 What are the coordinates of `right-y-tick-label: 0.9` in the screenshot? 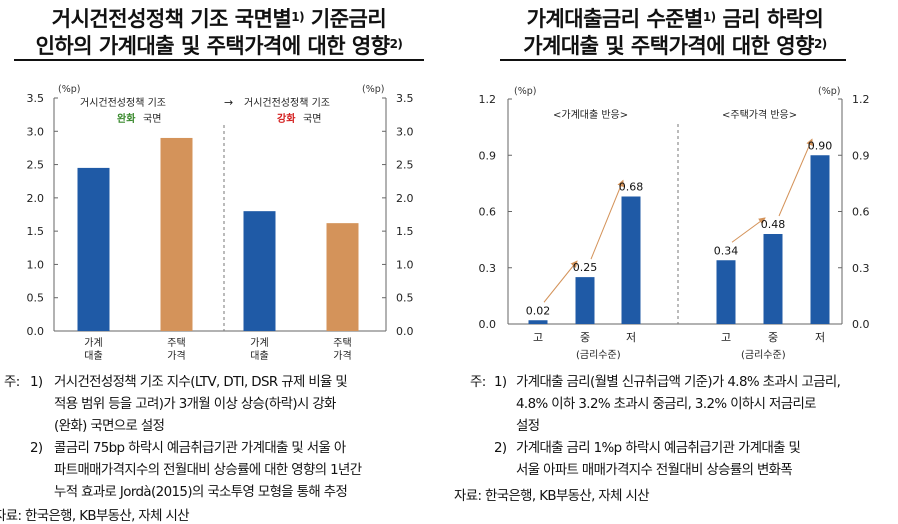 It's located at (488, 155).